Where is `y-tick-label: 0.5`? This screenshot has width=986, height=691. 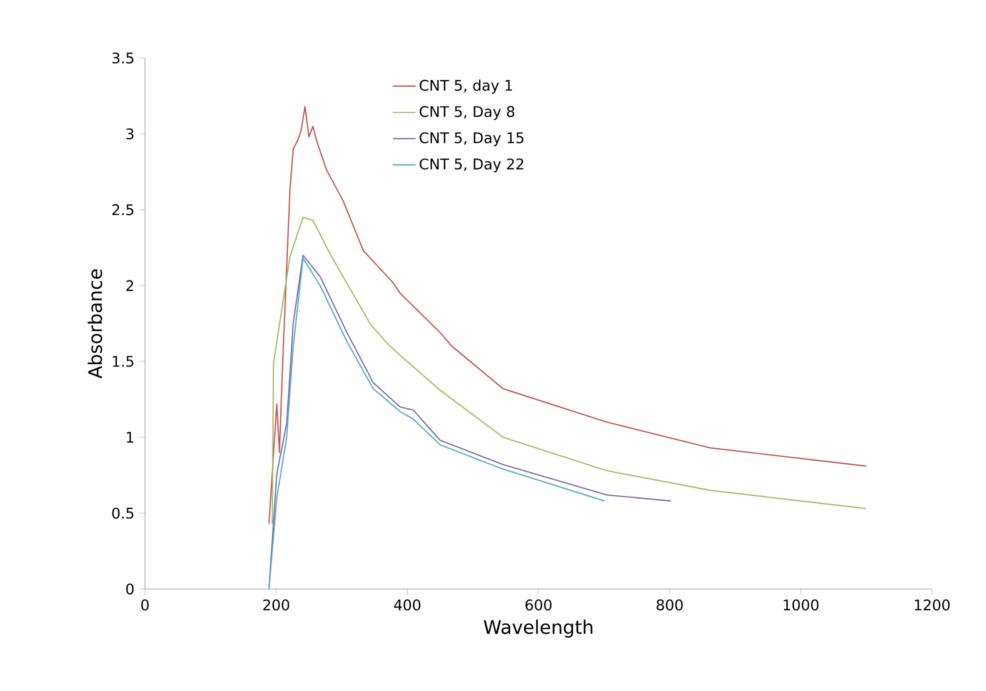
y-tick-label: 0.5 is located at coordinates (123, 513).